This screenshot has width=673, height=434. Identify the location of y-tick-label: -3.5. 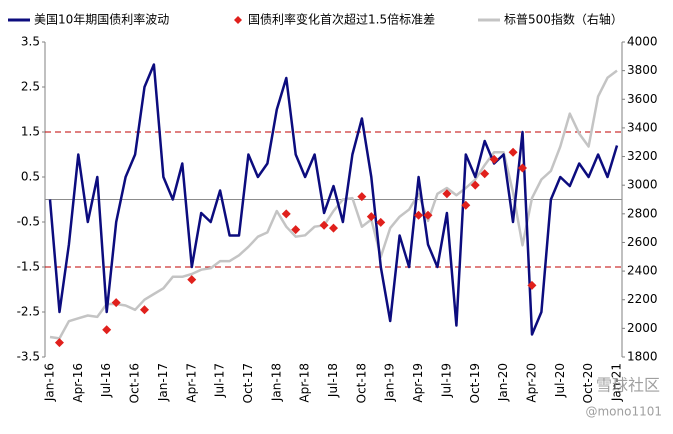
(28, 357).